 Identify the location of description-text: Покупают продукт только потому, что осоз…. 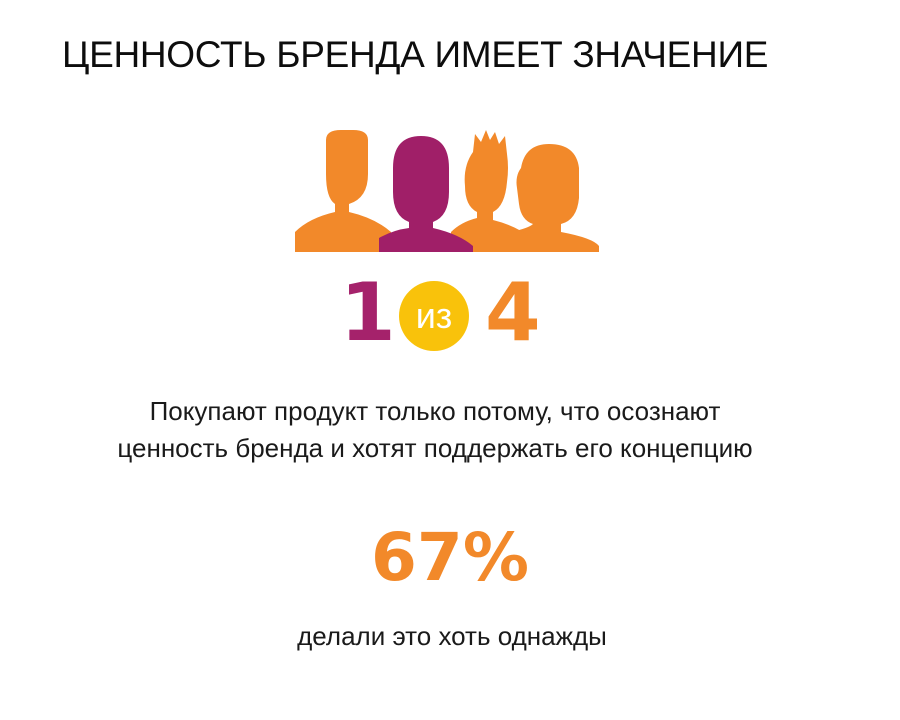
(435, 430).